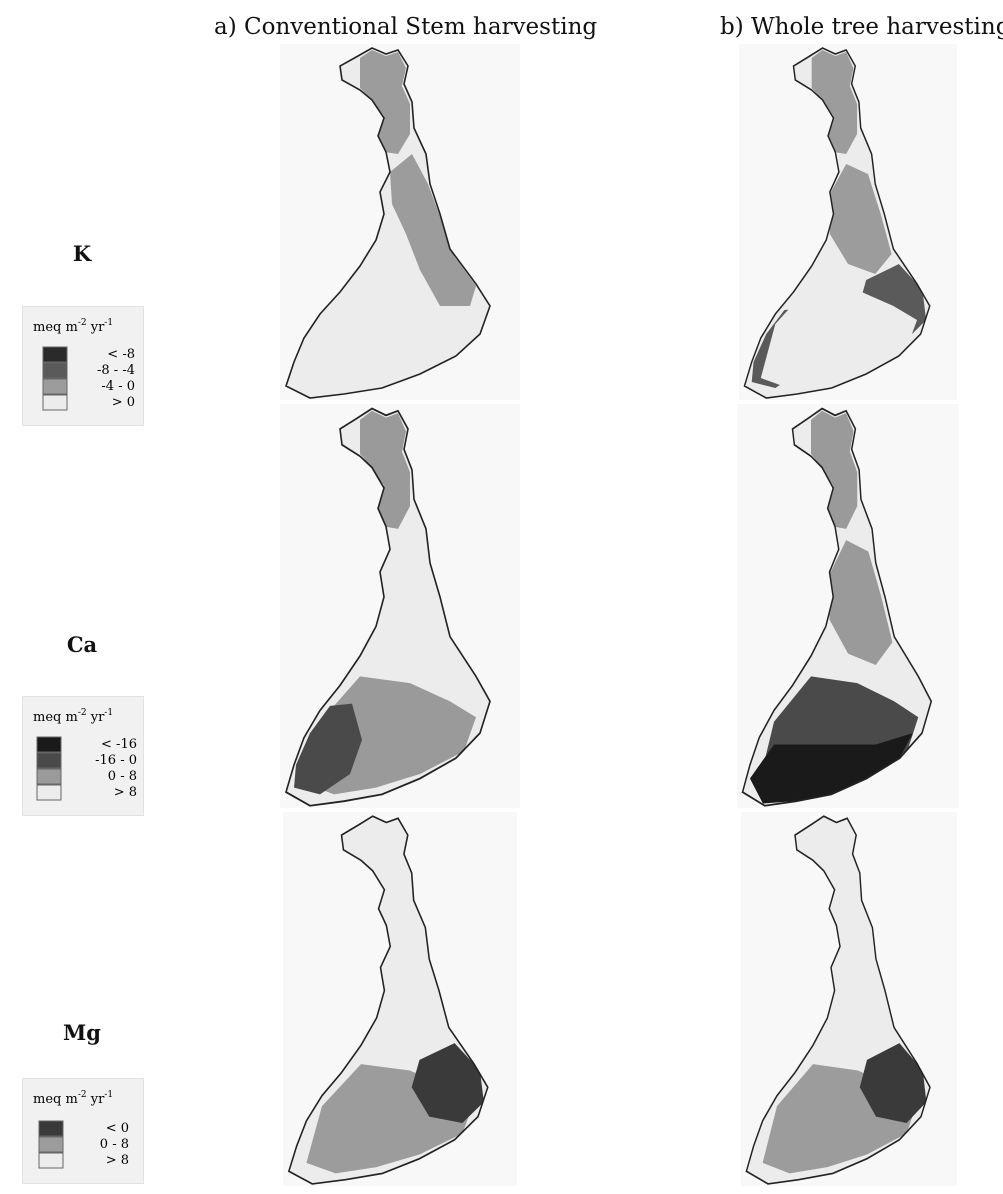  What do you see at coordinates (73, 1098) in the screenshot?
I see `legend-mg-unit: meq m-2 yr-1` at bounding box center [73, 1098].